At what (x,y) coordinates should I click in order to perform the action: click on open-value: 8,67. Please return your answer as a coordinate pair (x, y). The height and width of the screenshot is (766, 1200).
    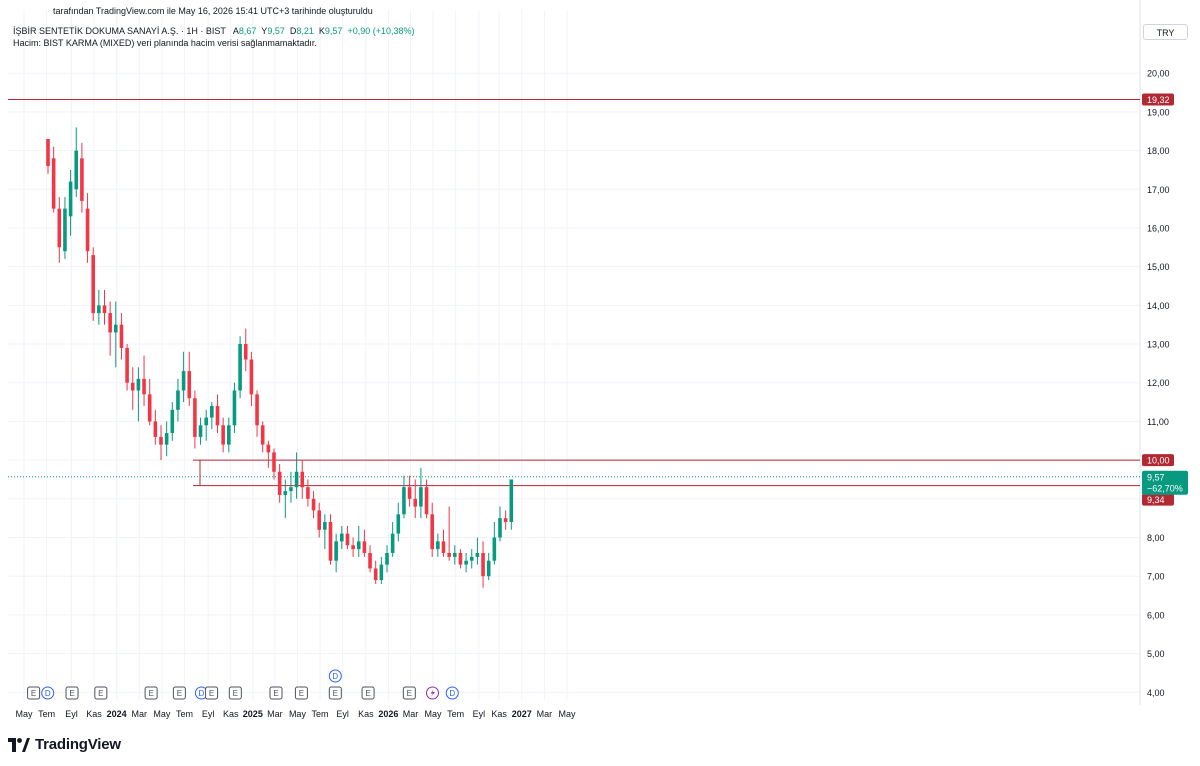
    Looking at the image, I should click on (247, 31).